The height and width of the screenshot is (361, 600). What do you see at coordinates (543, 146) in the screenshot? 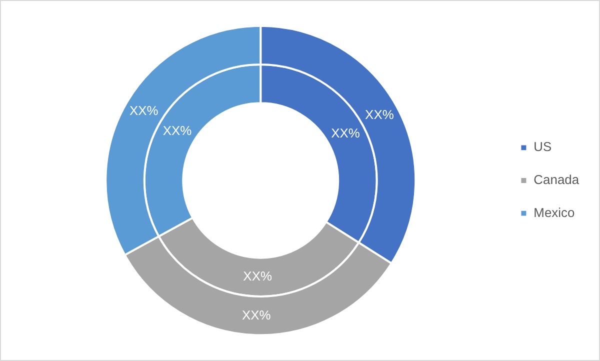
I see `legend-label: US` at bounding box center [543, 146].